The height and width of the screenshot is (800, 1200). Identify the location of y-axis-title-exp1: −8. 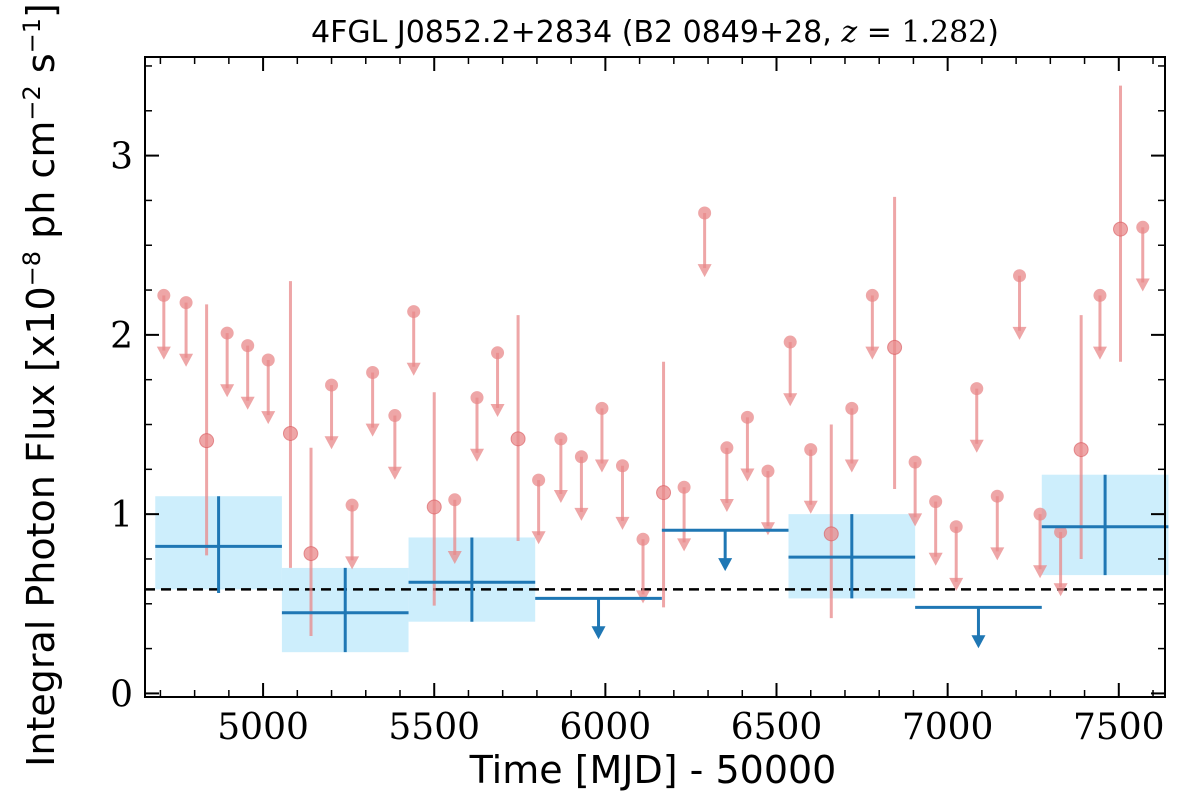
(32, 268).